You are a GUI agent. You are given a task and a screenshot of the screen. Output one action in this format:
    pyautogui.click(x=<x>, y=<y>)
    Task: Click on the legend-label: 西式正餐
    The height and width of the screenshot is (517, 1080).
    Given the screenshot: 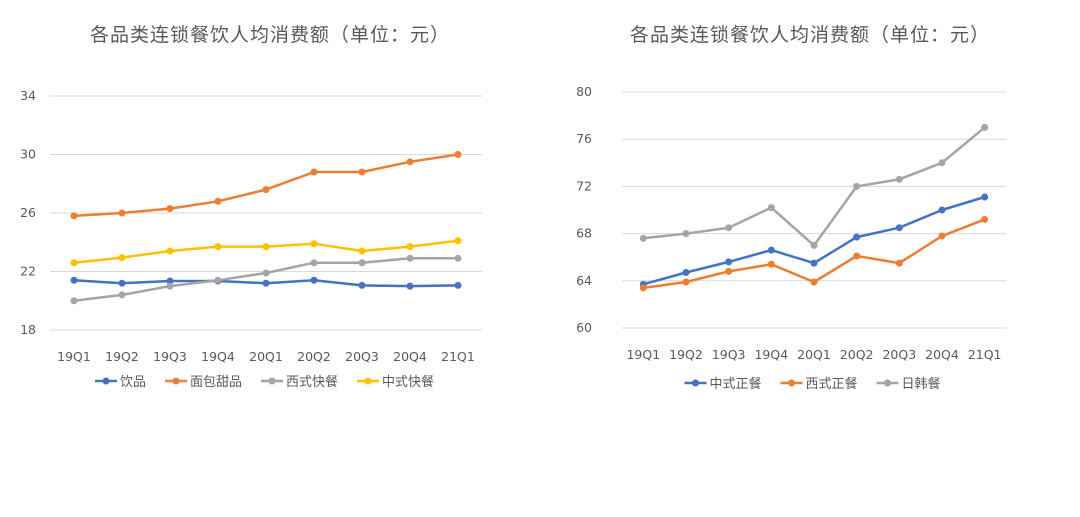 What is the action you would take?
    pyautogui.click(x=832, y=384)
    